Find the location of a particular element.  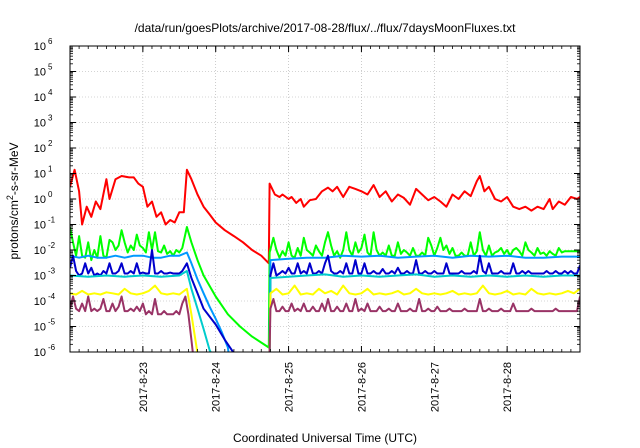

y-tick-exp: 4 is located at coordinates (50, 92).